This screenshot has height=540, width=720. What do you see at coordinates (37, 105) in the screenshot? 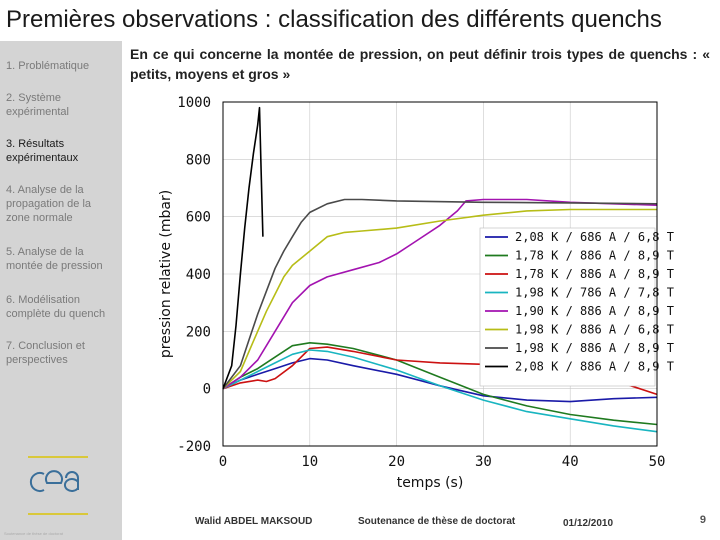
I see `sidebar-item-systeme-experimental: 2. Système expérimental` at bounding box center [37, 105].